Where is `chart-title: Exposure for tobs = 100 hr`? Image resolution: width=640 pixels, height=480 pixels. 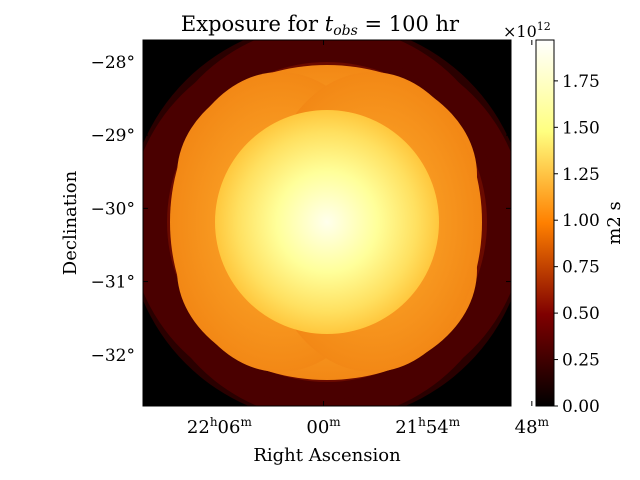 chart-title: Exposure for tobs = 100 hr is located at coordinates (320, 25).